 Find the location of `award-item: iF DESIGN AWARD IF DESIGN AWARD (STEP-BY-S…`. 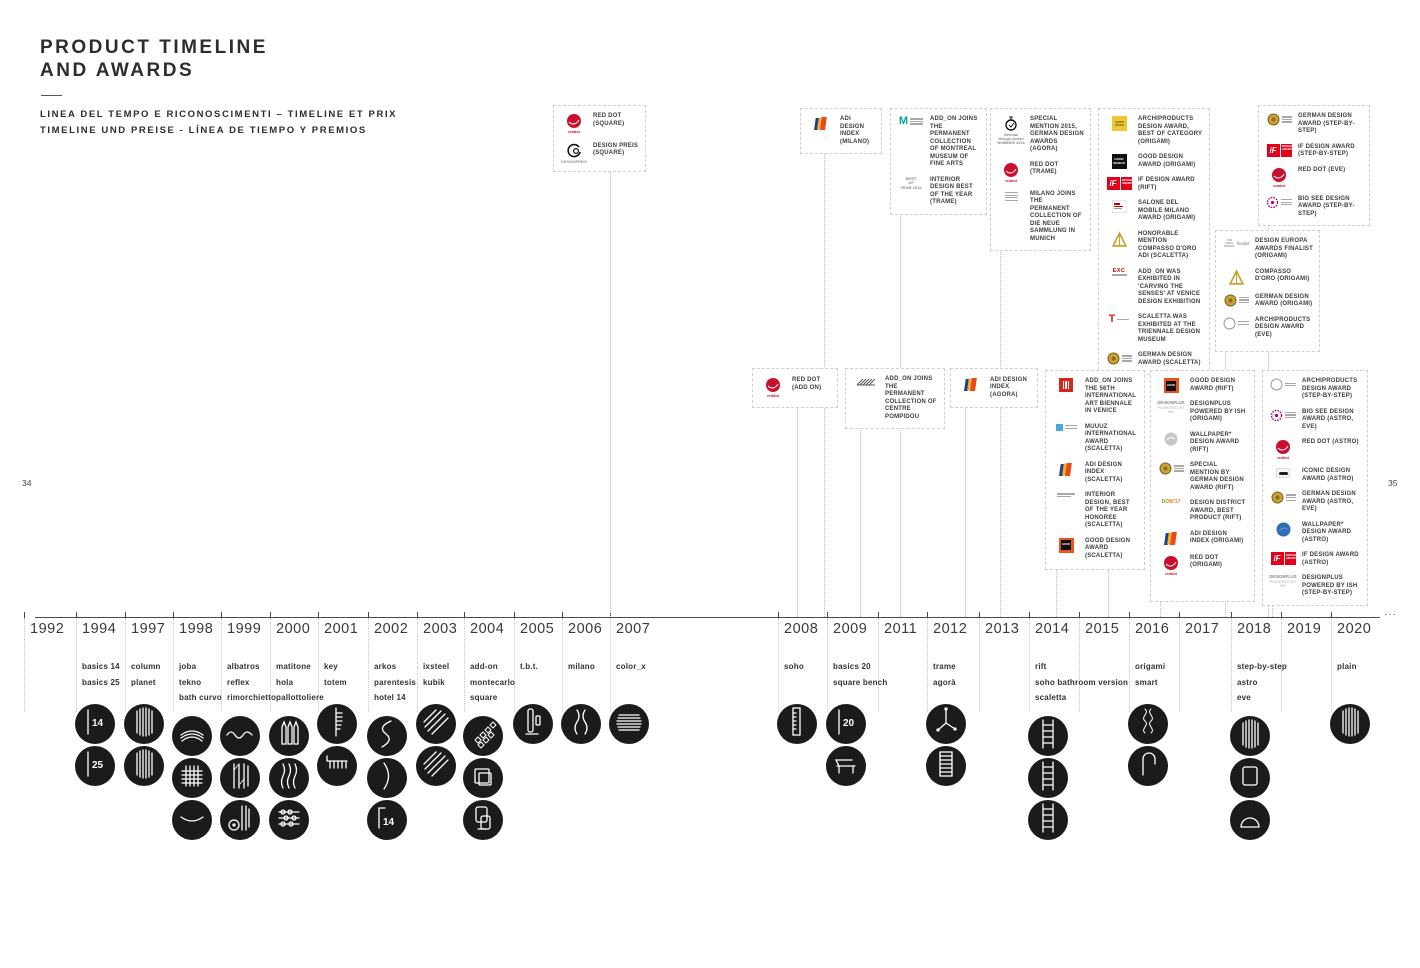

award-item: iF DESIGN AWARD IF DESIGN AWARD (STEP-BY-S… is located at coordinates (1314, 151).